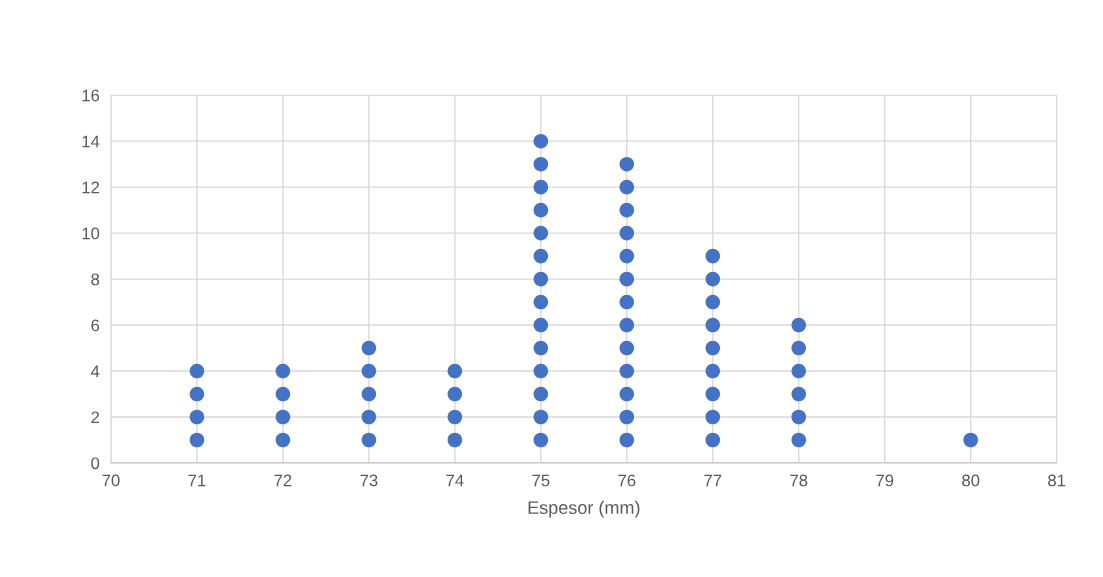  What do you see at coordinates (111, 480) in the screenshot?
I see `x-tick-label: 70` at bounding box center [111, 480].